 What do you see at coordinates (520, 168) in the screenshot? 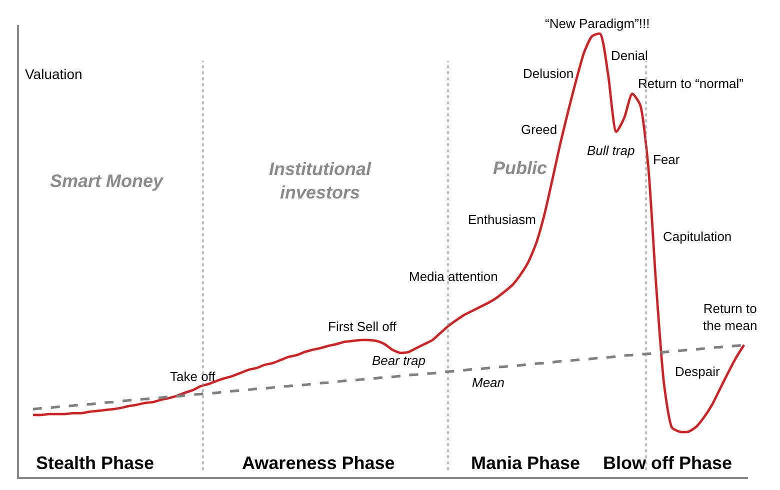
I see `annotation: Public` at bounding box center [520, 168].